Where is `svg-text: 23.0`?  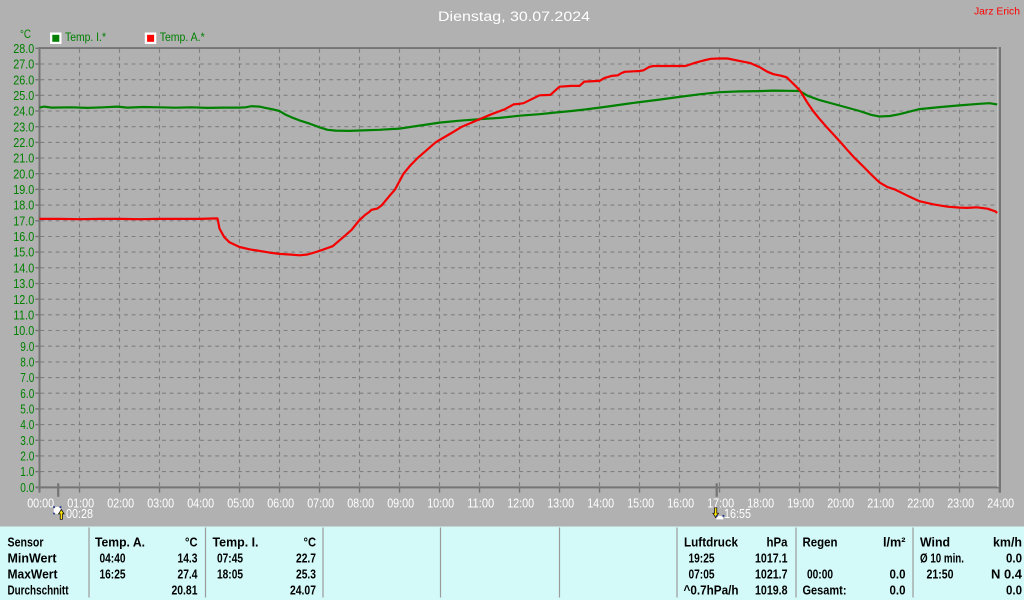
svg-text: 23.0 is located at coordinates (23, 126).